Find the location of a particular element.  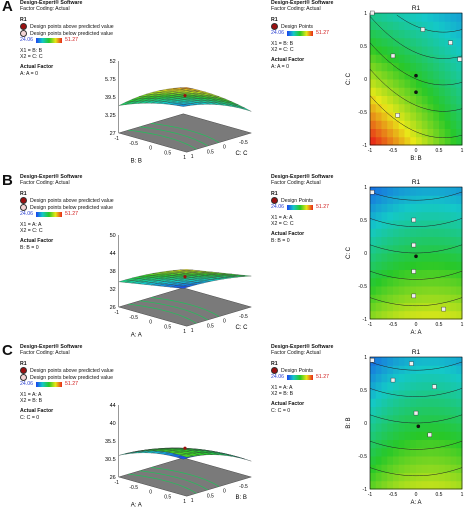

y-axis-label: B is located at coordinates (349, 422).